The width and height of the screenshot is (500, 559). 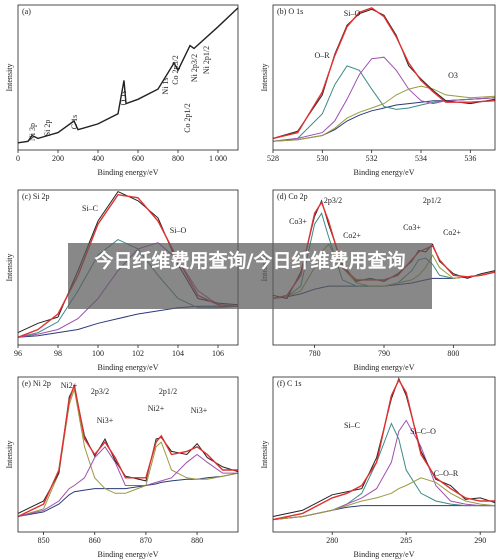 What do you see at coordinates (58, 353) in the screenshot?
I see `x-tick-label: 98` at bounding box center [58, 353].